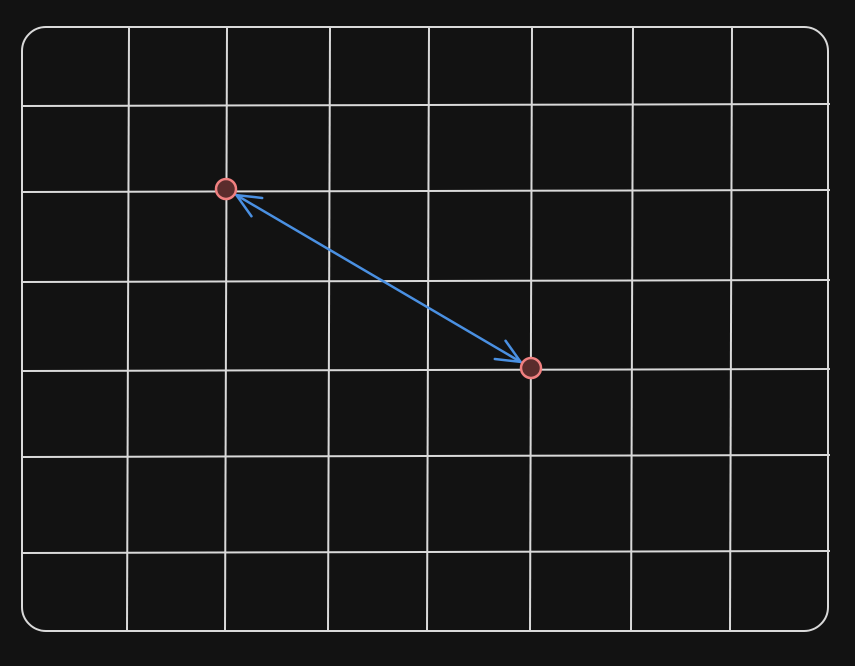 This screenshot has width=855, height=666. What do you see at coordinates (507, 351) in the screenshot?
I see `arrowhead-end-icon` at bounding box center [507, 351].